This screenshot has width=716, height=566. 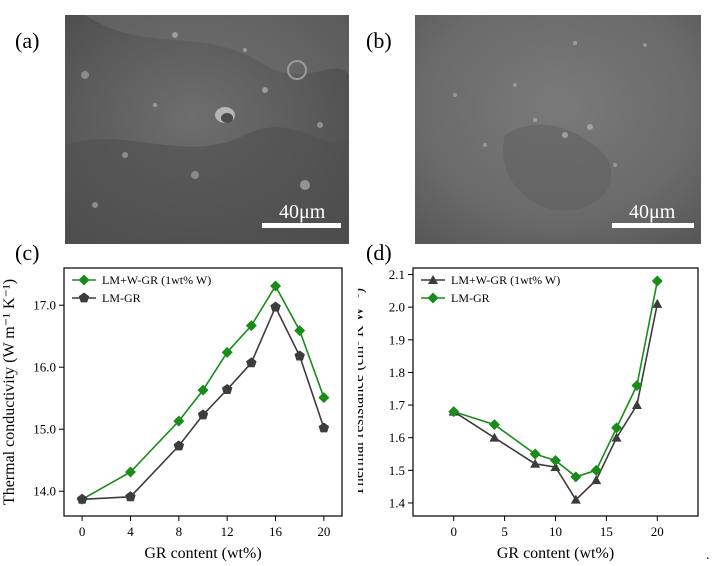 I want to click on scale-bar-a, so click(x=301, y=225).